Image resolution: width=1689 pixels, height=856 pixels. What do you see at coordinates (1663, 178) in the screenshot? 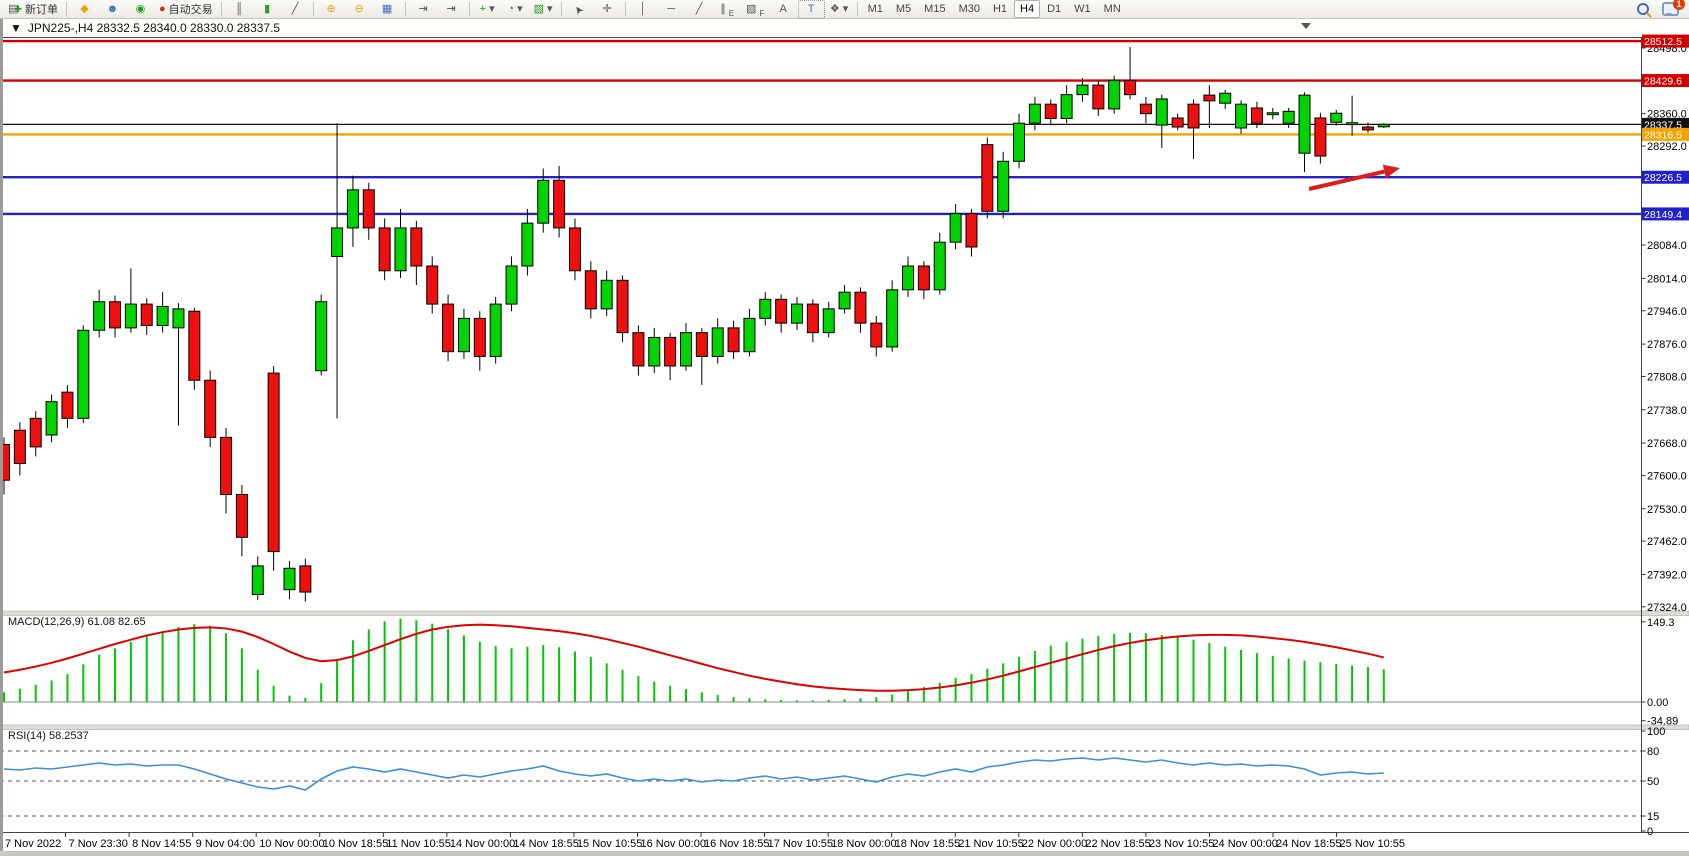
I see `price-badge-label: 28226.5` at bounding box center [1663, 178].